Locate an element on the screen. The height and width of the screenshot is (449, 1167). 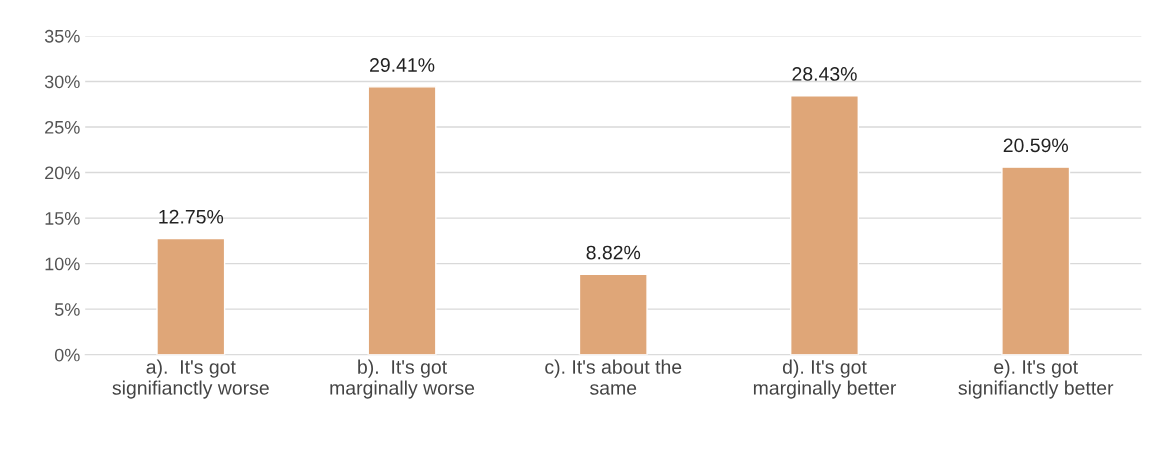
x-tick-label: b). It's got marginally worse is located at coordinates (402, 379).